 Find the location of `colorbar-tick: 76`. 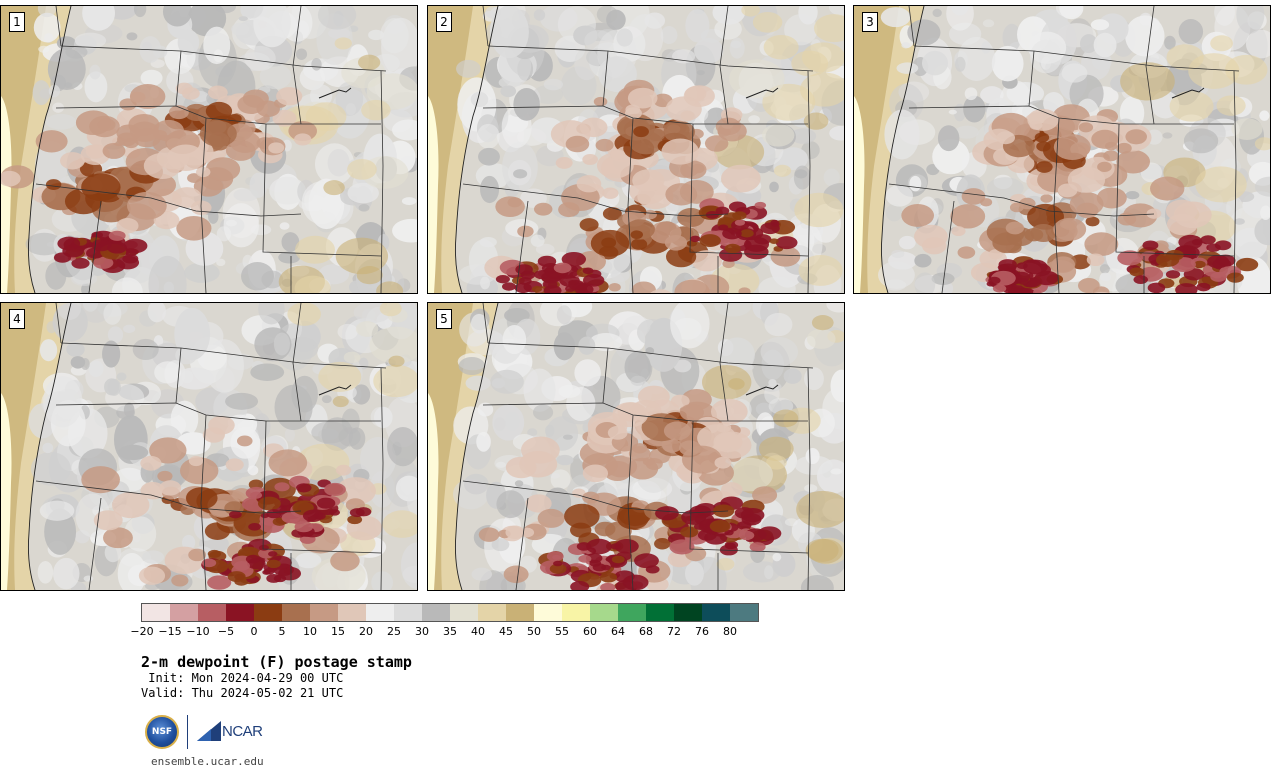

colorbar-tick: 76 is located at coordinates (702, 631).